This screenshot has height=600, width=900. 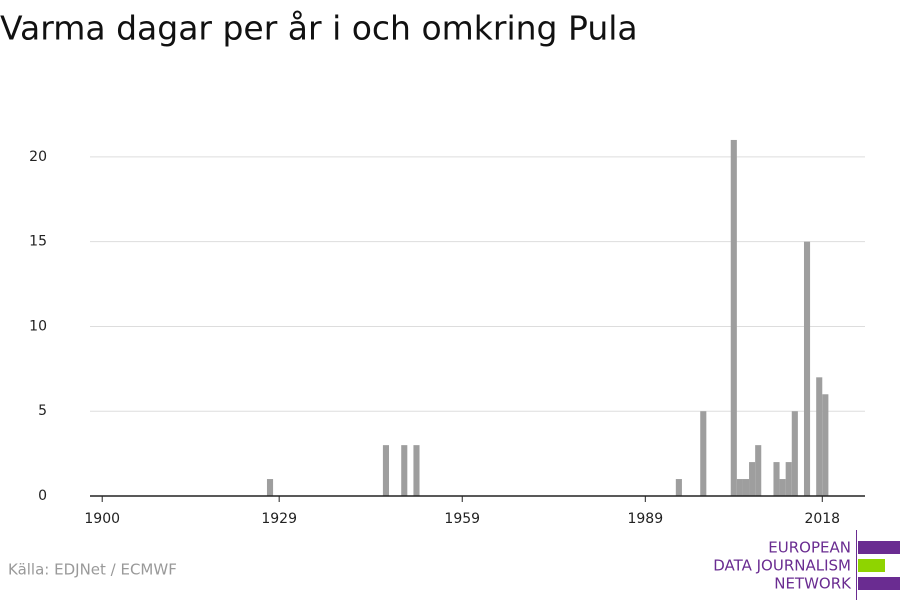 I want to click on logo: EUROPEAN DATA JOURNALISM NETWORK, so click(x=806, y=565).